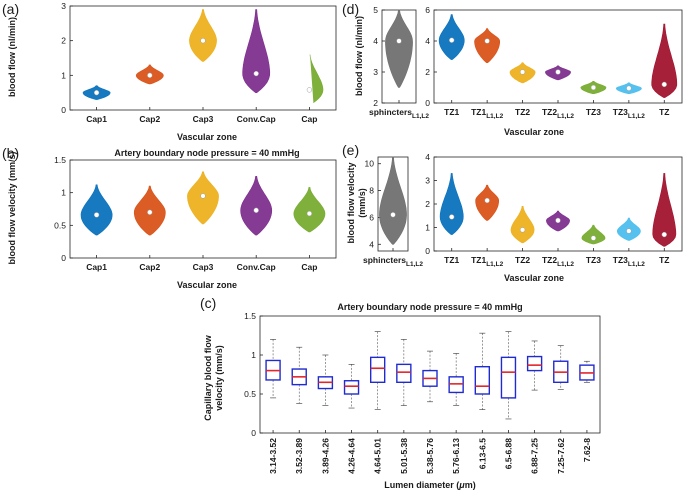  What do you see at coordinates (309, 267) in the screenshot?
I see `xtick-label-b-4: Cap` at bounding box center [309, 267].